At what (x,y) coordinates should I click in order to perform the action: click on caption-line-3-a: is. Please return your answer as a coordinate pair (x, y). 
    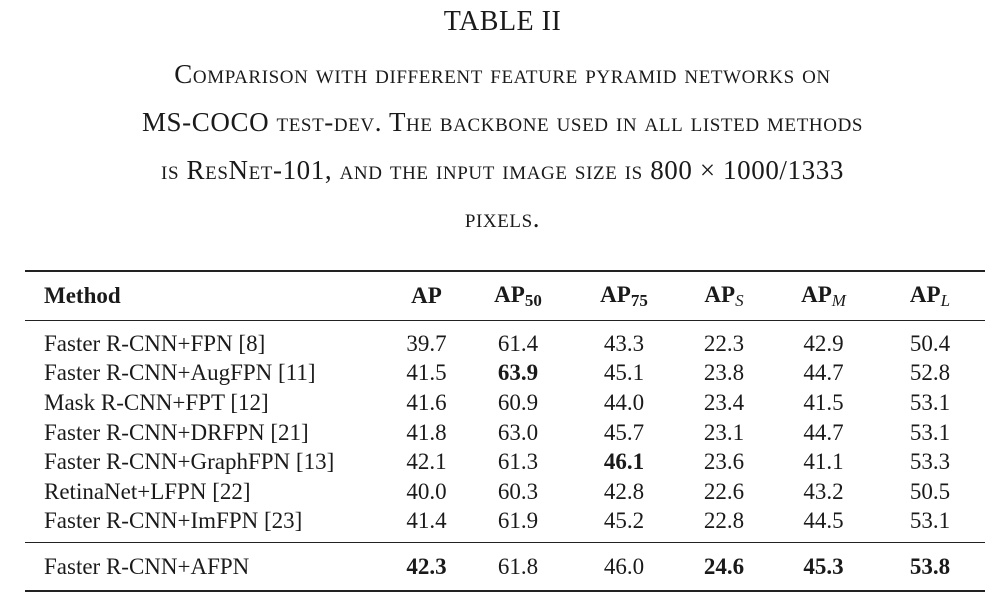
    Looking at the image, I should click on (174, 170).